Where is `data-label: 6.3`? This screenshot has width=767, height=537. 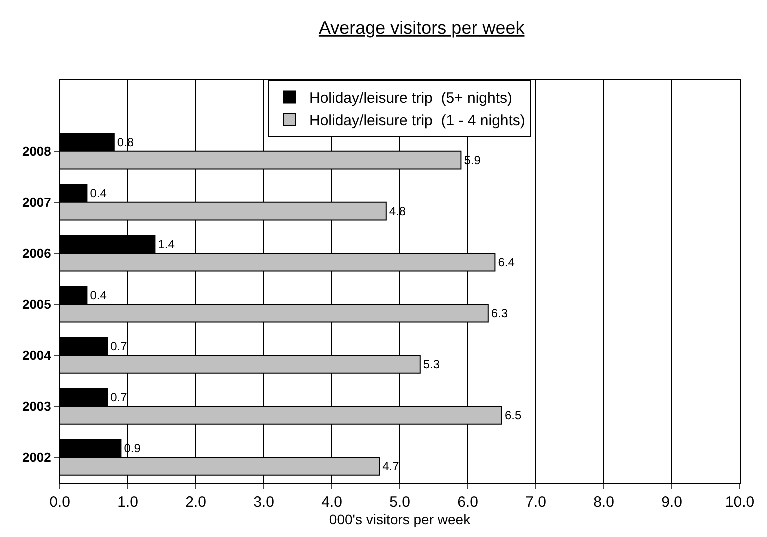
data-label: 6.3 is located at coordinates (499, 313).